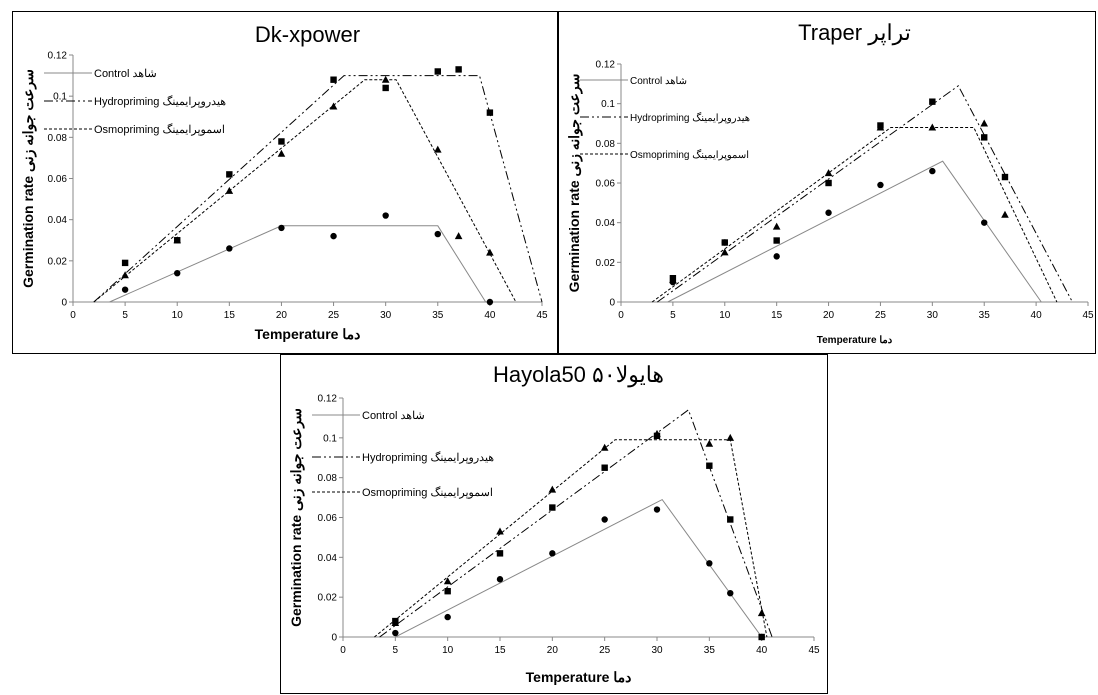 The image size is (1098, 695). I want to click on chart-title: Traper تراپر, so click(854, 33).